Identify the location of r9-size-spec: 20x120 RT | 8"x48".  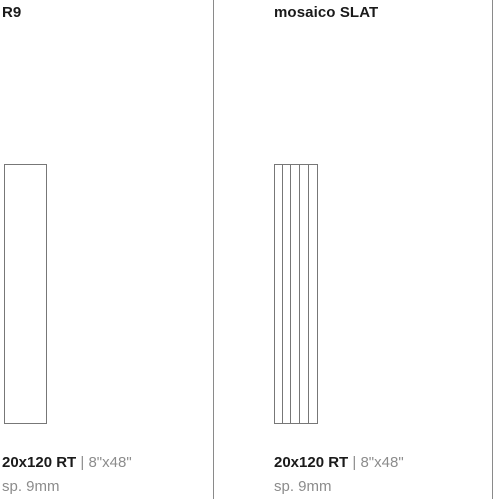
(67, 462).